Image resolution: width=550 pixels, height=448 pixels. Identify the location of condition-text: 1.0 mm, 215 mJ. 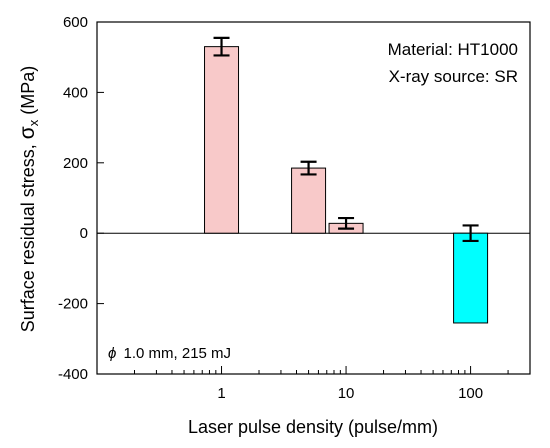
(178, 353).